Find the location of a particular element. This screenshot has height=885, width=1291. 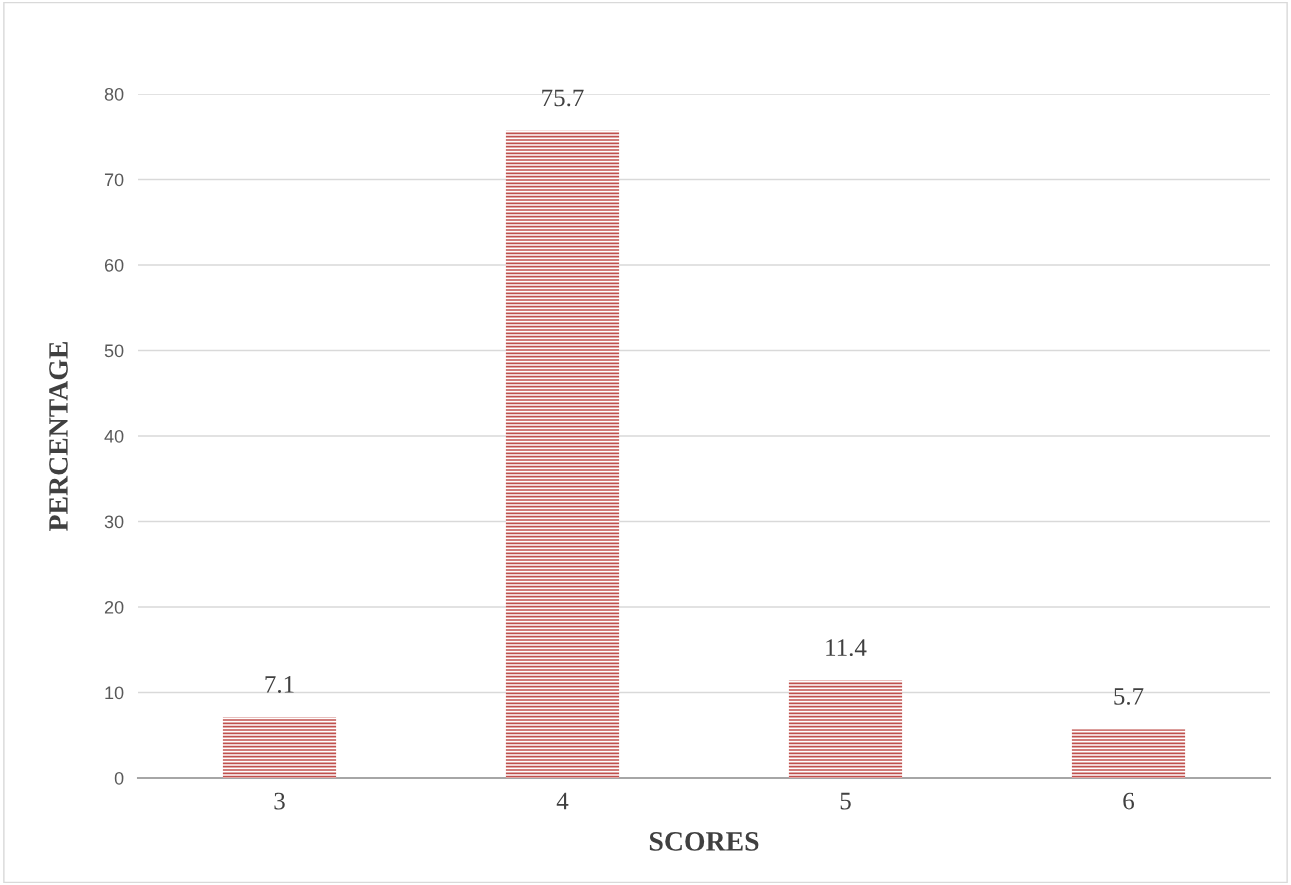

x-axis-title: SCORES is located at coordinates (704, 841).